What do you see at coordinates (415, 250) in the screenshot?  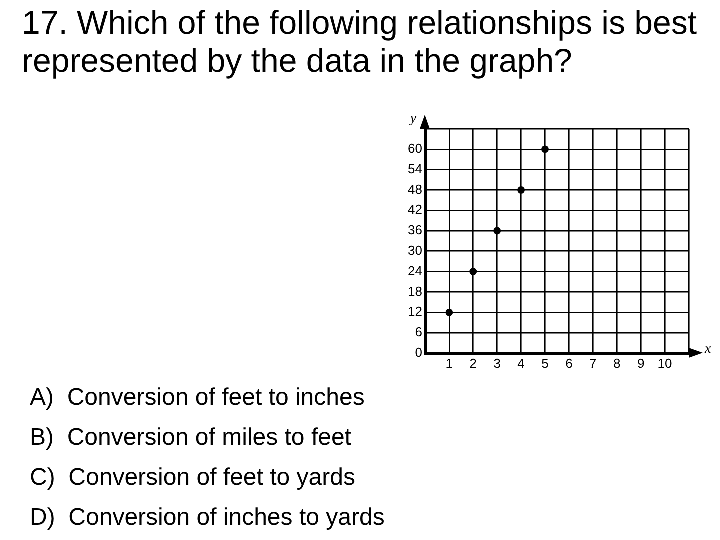 I see `y-tick-label: 30` at bounding box center [415, 250].